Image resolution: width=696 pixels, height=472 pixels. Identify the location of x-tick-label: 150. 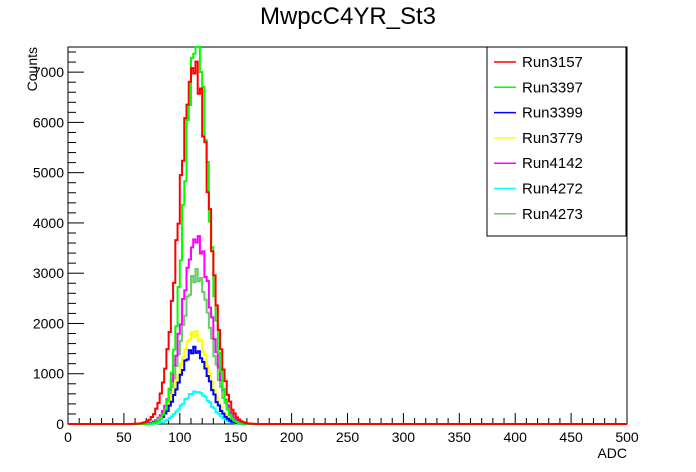
(236, 437).